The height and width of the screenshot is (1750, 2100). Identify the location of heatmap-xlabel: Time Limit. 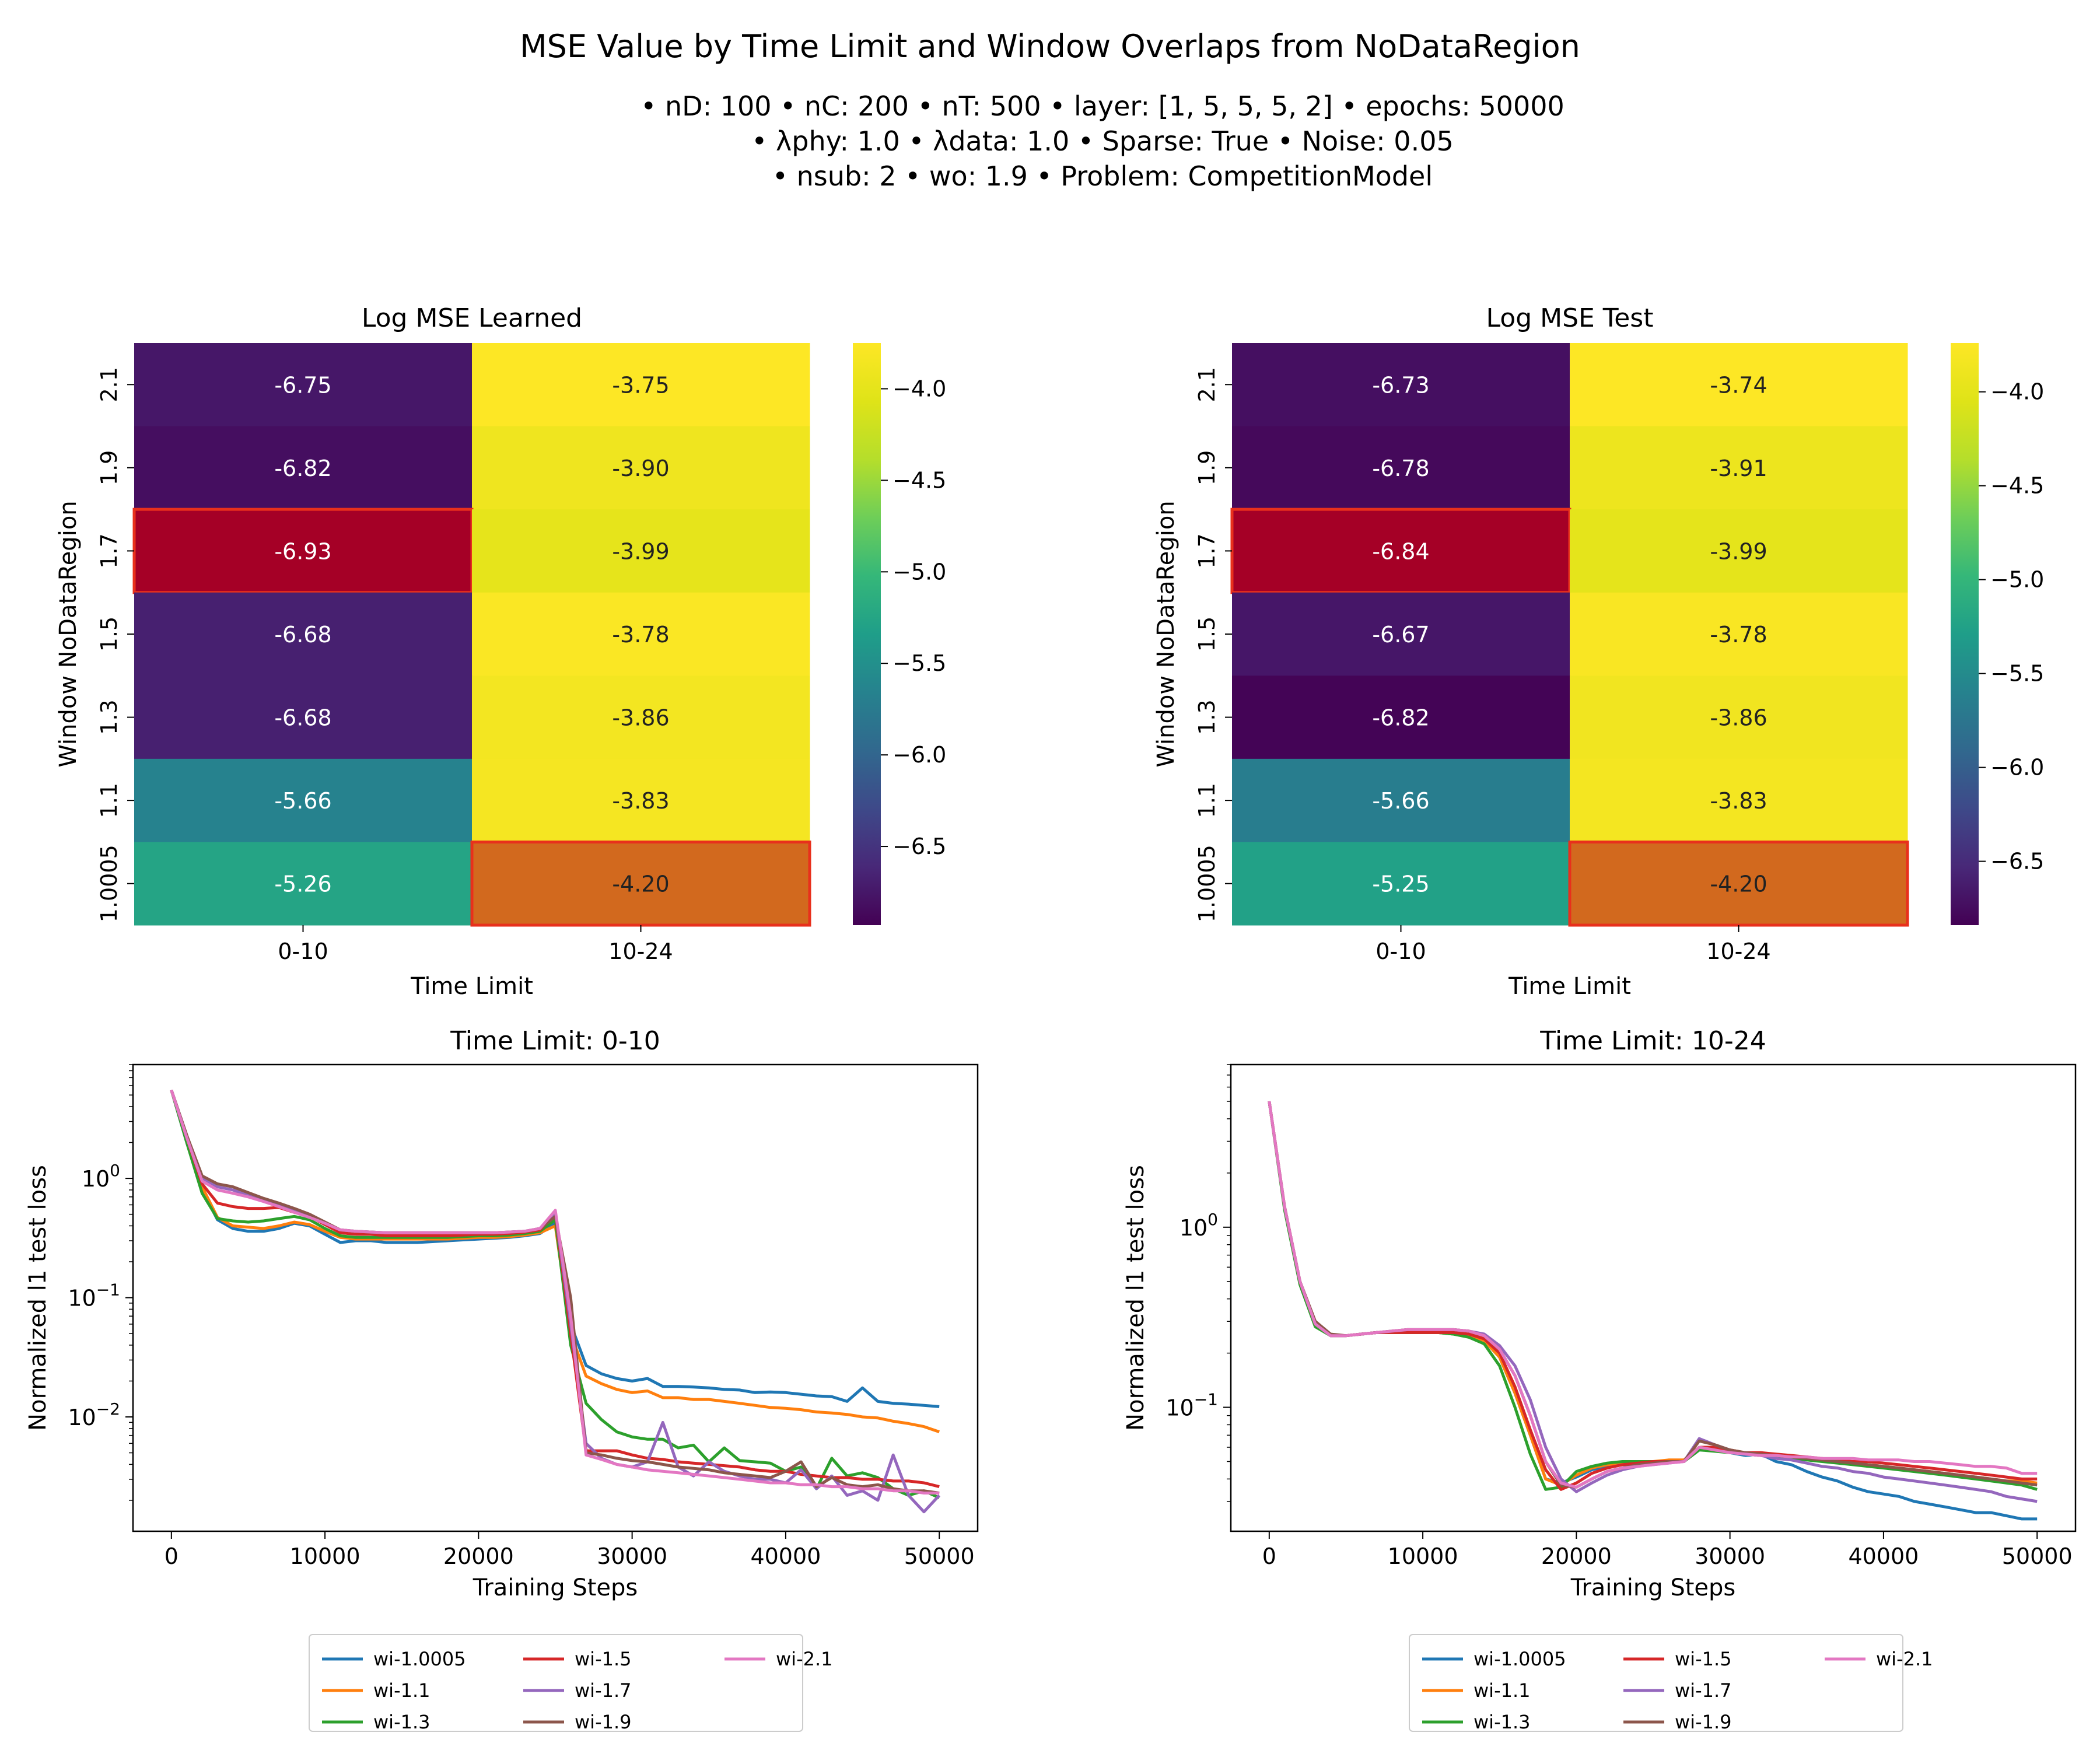
(1569, 986).